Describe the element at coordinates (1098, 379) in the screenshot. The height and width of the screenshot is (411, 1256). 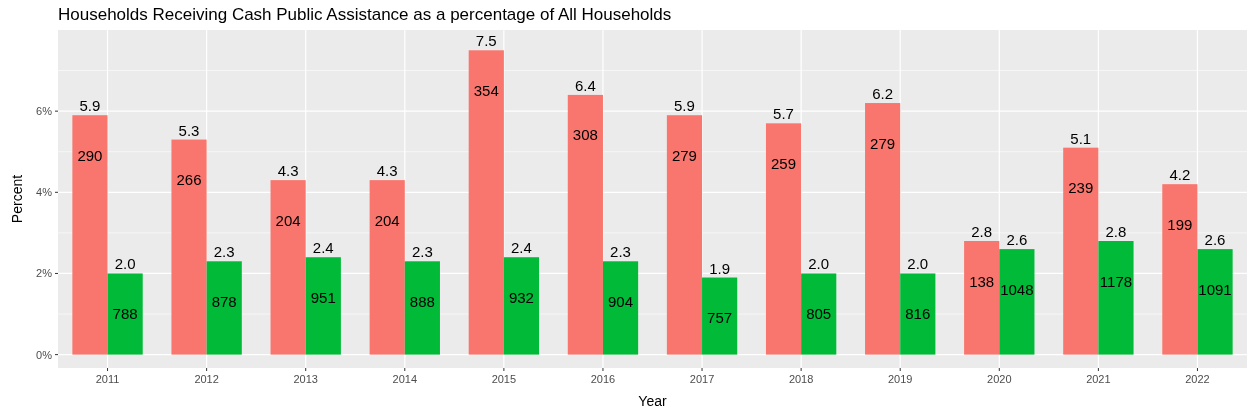
I see `x-tick-label: 2021` at that location.